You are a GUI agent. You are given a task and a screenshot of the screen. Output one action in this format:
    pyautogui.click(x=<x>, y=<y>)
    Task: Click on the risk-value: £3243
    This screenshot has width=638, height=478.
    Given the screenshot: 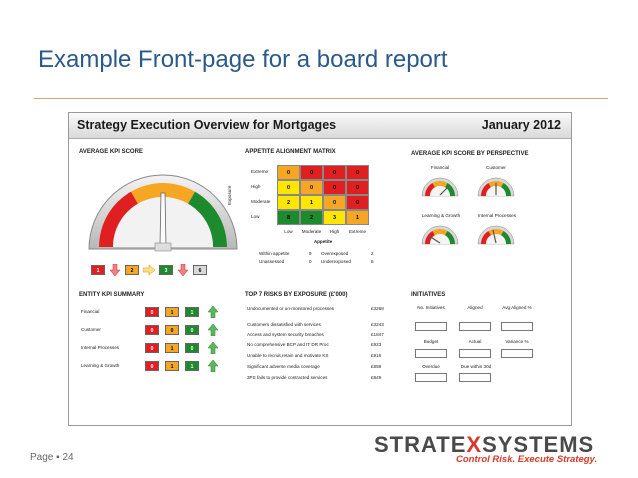 What is the action you would take?
    pyautogui.click(x=377, y=324)
    